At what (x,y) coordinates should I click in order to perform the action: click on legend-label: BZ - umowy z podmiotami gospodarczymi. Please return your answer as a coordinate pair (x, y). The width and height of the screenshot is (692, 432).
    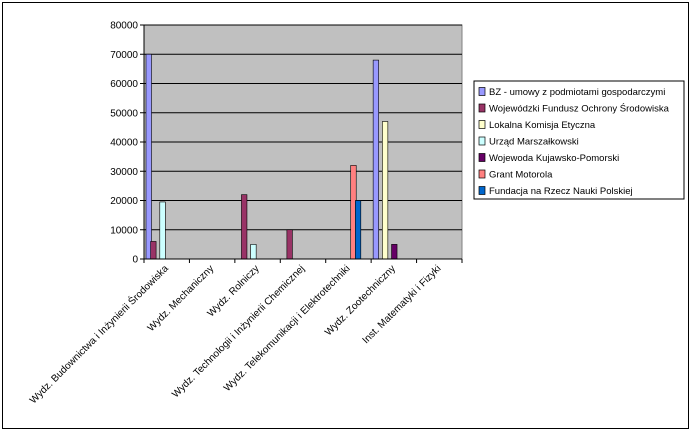
    Looking at the image, I should click on (577, 92).